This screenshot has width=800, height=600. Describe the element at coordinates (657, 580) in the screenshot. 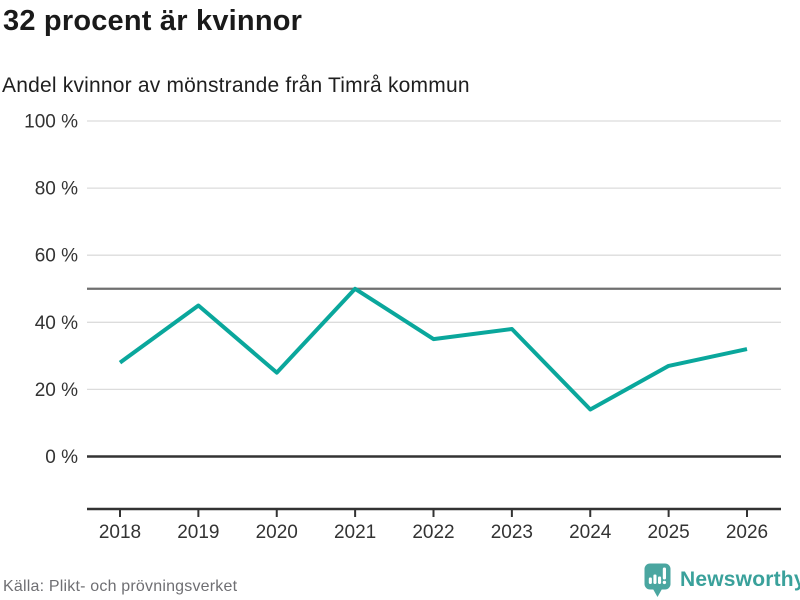

I see `newsworthy-logo-icon` at that location.